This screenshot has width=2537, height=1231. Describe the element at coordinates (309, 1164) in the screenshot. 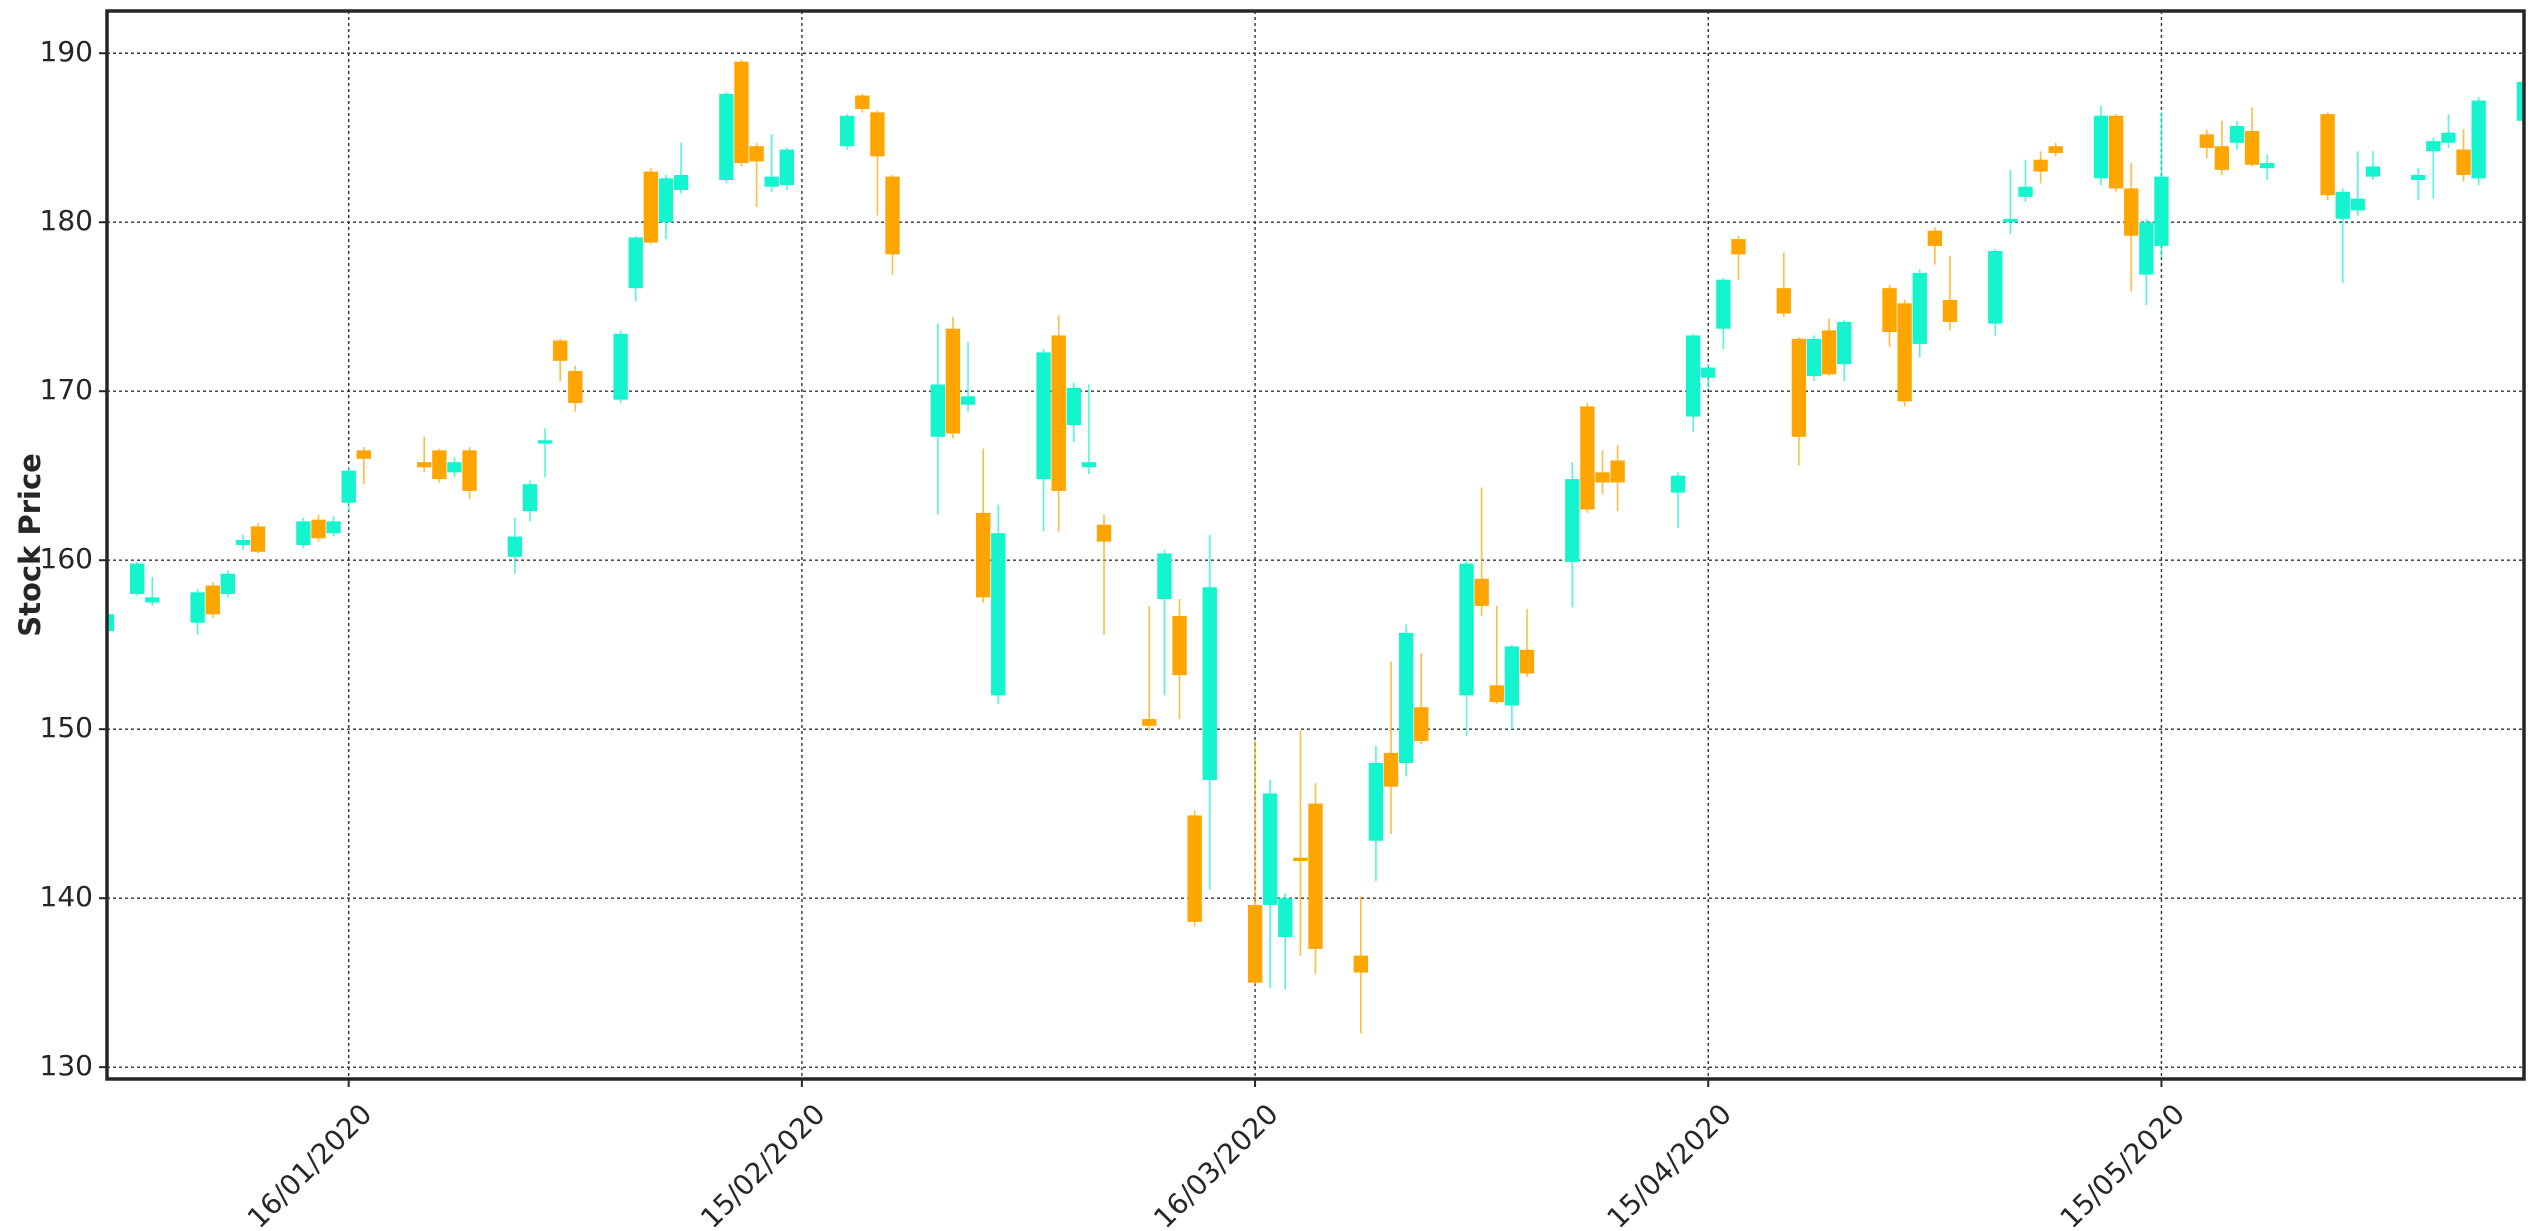

I see `x-tick-label: 16/01/2020` at that location.